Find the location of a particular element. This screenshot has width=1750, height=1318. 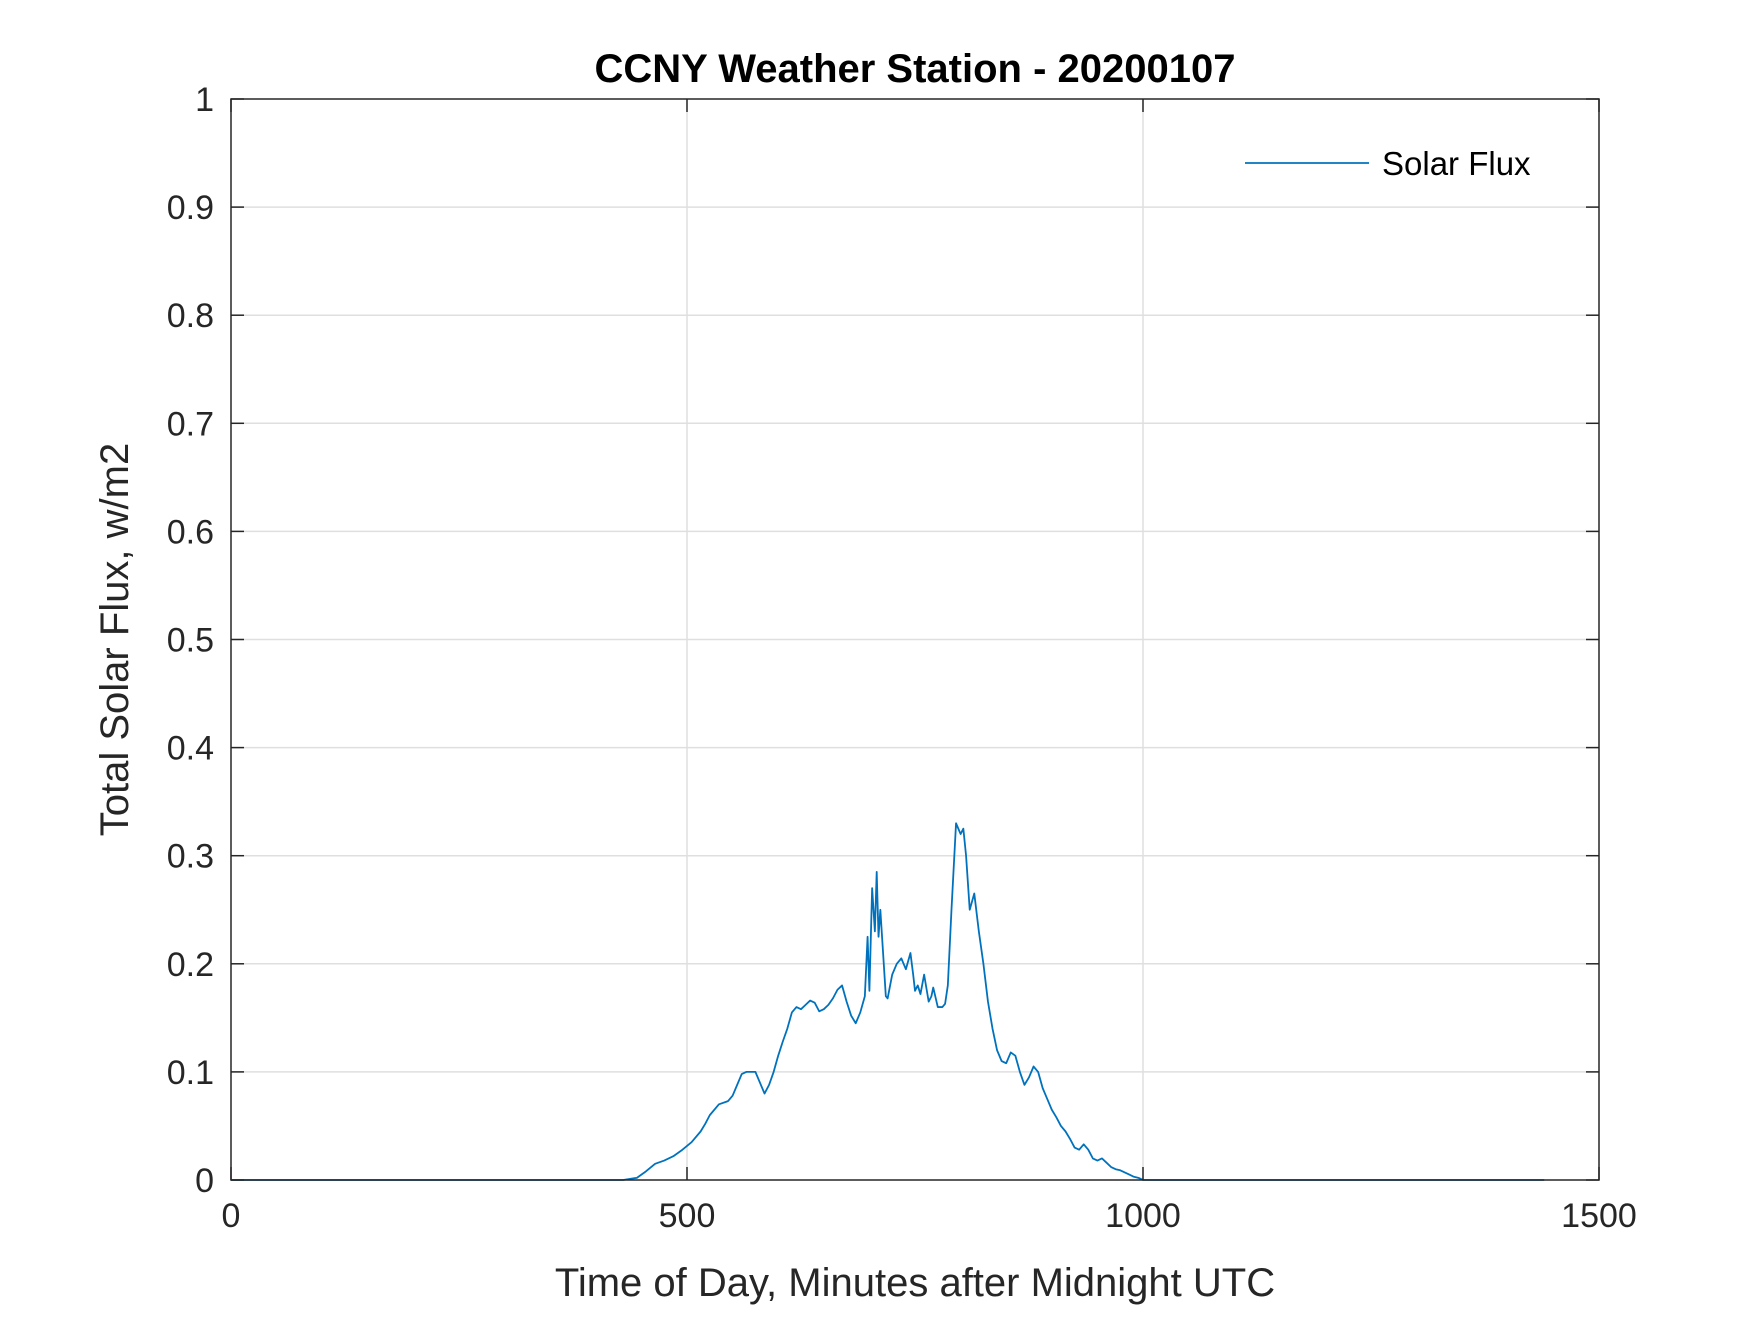

y-tick-label: 0.2 is located at coordinates (190, 965).